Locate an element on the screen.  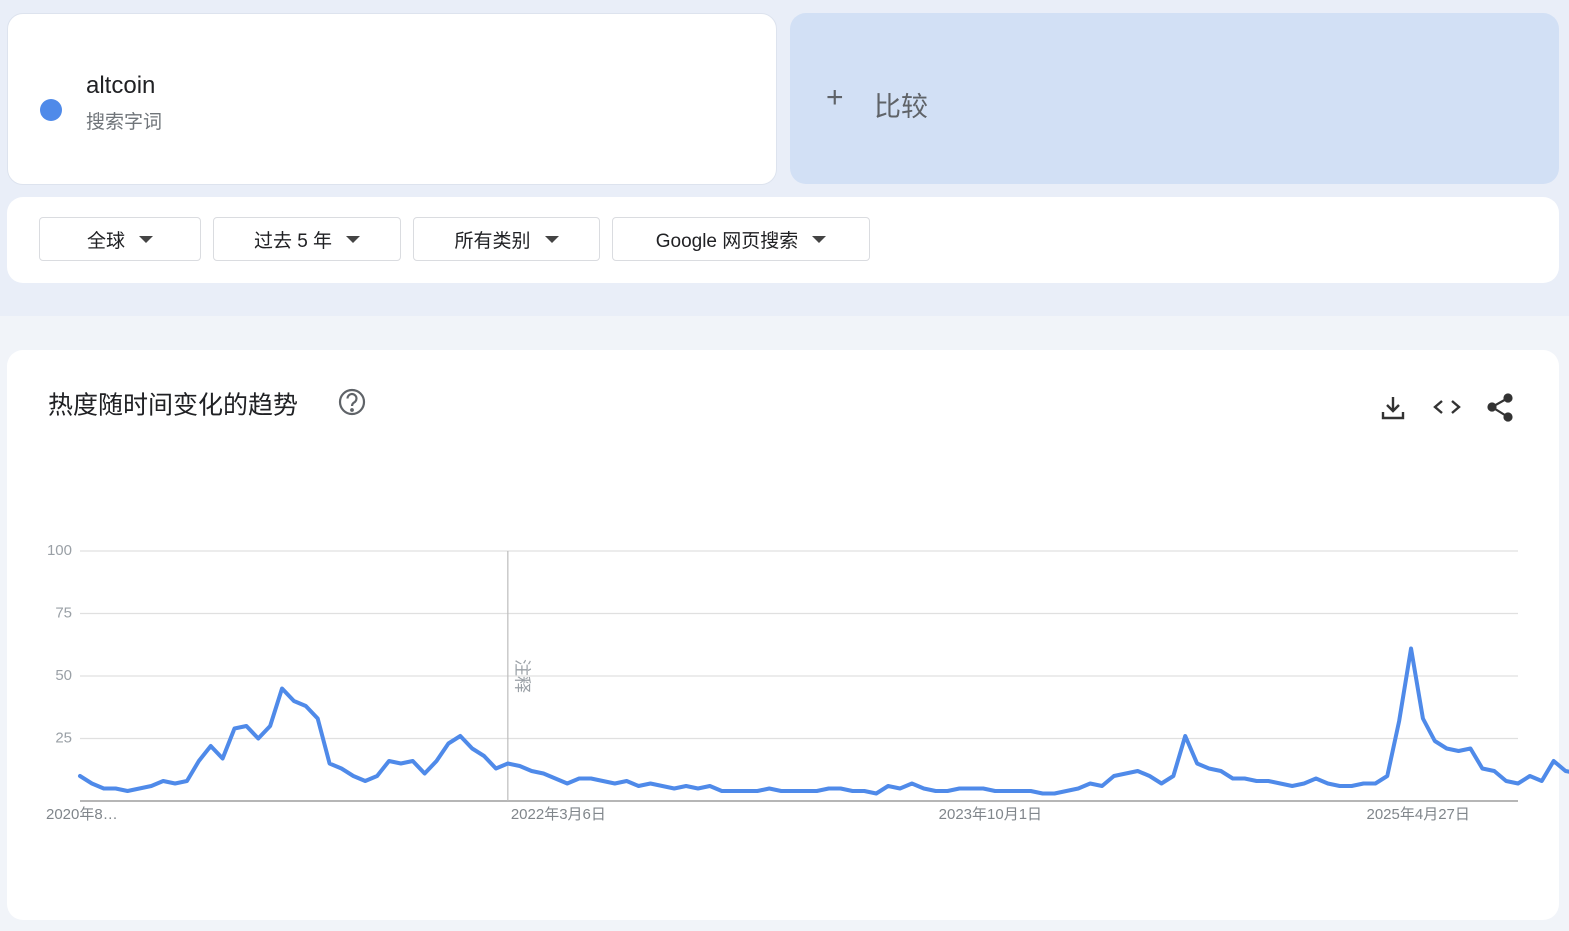
term-label: 搜索字词 is located at coordinates (124, 122).